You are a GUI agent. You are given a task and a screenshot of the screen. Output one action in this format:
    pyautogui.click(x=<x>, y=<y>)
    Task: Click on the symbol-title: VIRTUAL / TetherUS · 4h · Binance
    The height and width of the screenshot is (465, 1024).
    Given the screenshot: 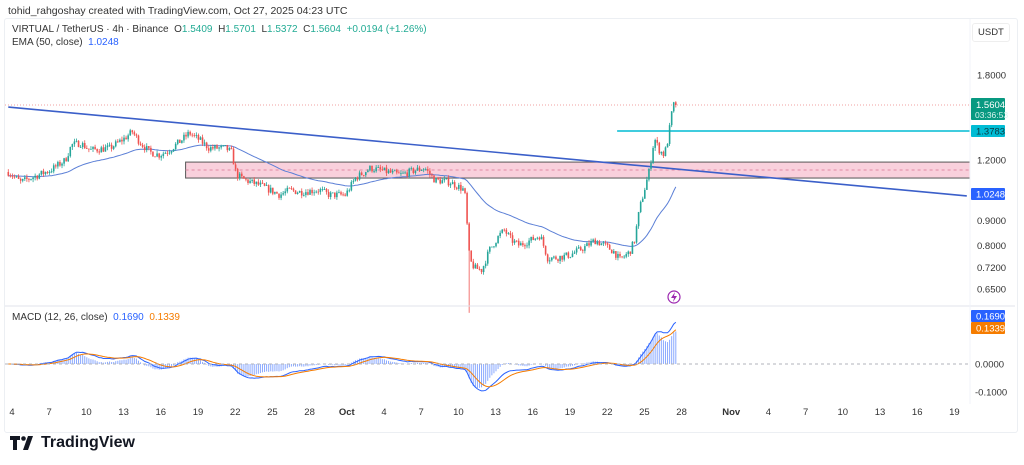 What is the action you would take?
    pyautogui.click(x=90, y=29)
    